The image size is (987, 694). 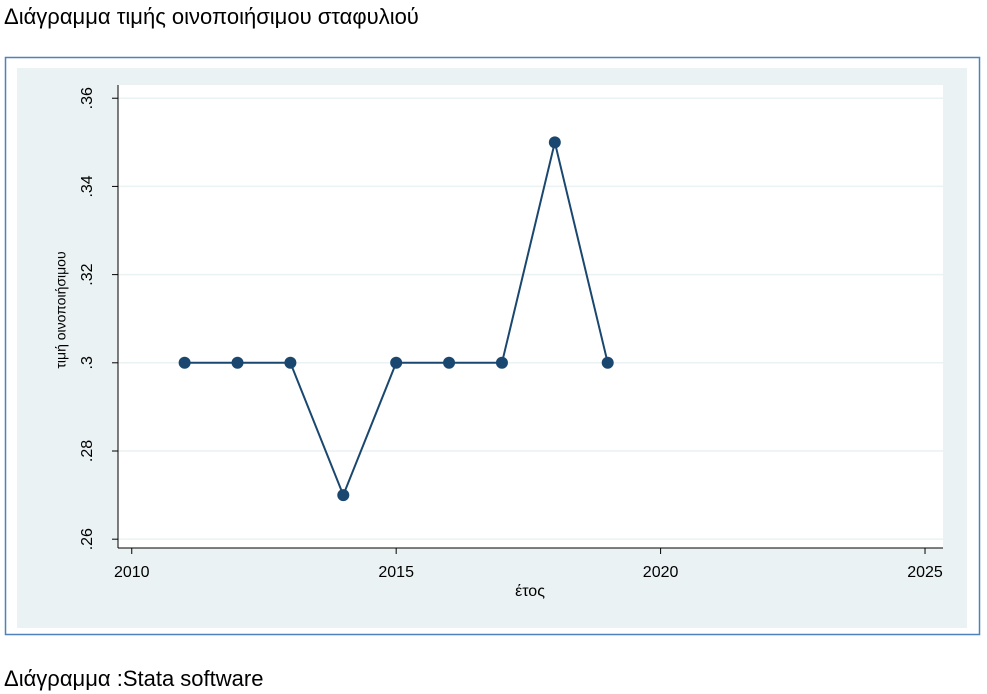 I want to click on y-axis-title: τιμή οινοποιήσιμου, so click(x=61, y=309).